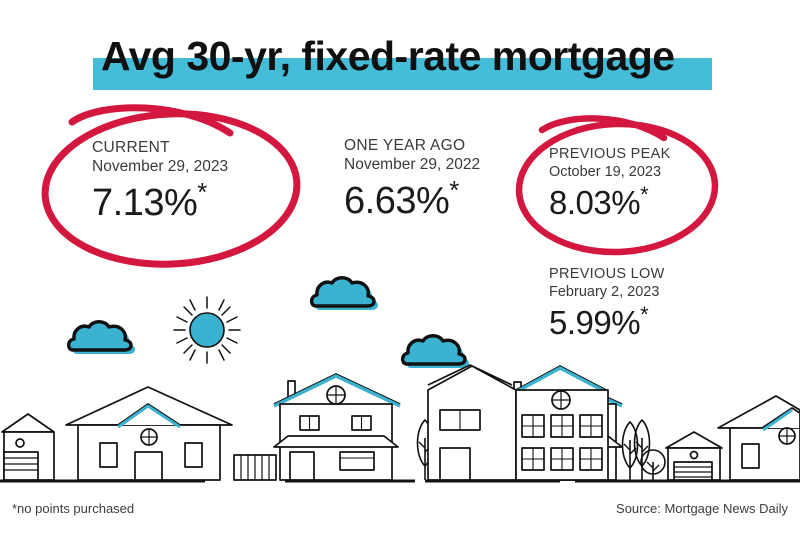 This screenshot has height=533, width=800. I want to click on stat-value-number-previous-peak: 8.03%, so click(595, 202).